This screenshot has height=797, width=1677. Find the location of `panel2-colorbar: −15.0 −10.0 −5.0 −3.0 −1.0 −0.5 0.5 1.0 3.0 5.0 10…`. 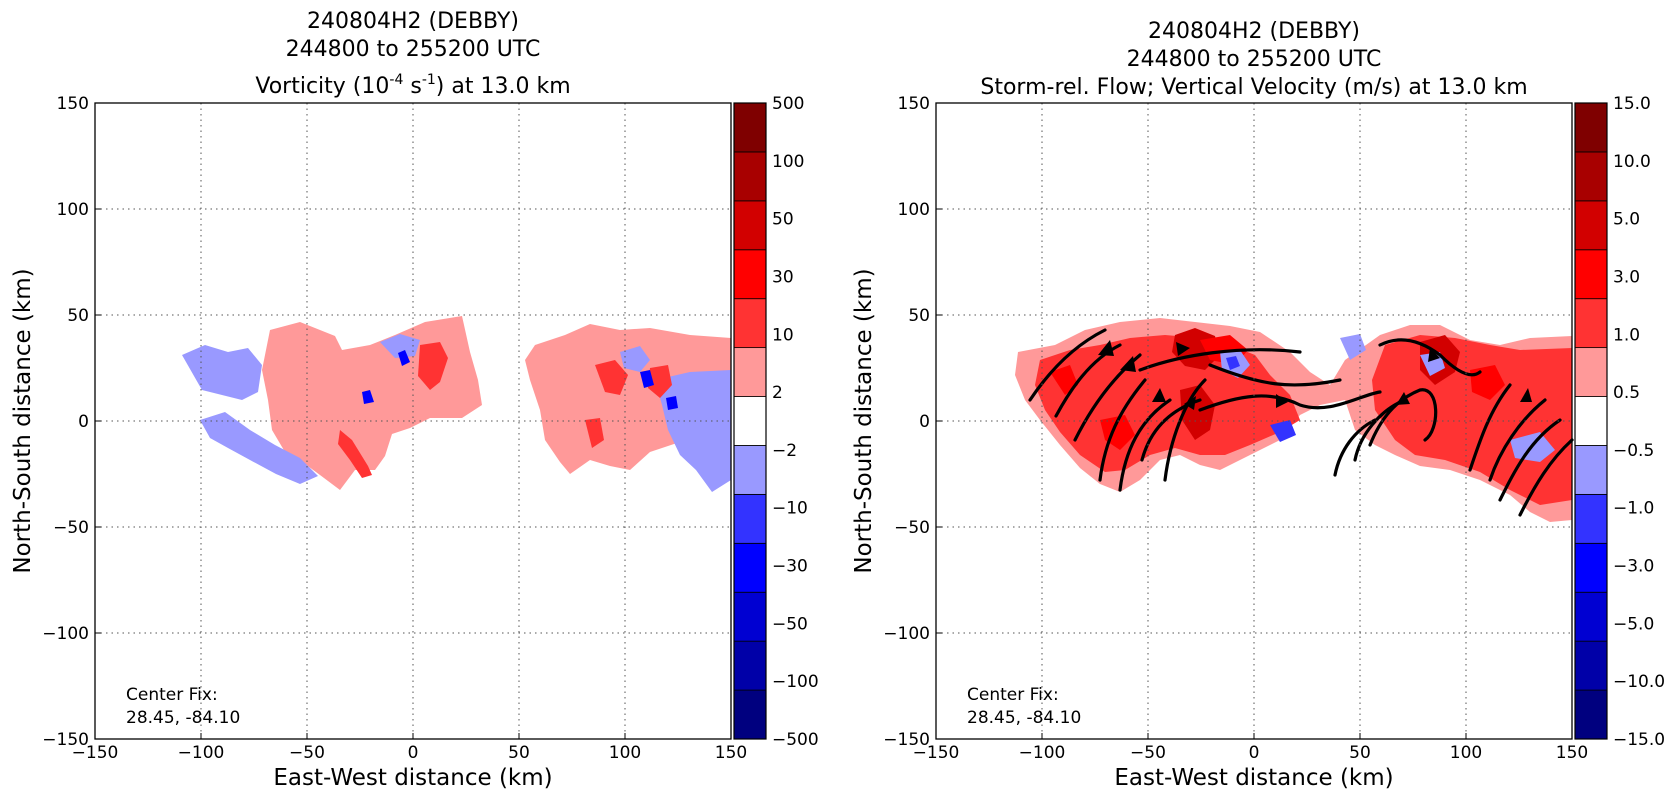

panel2-colorbar: −15.0 −10.0 −5.0 −3.0 −1.0 −0.5 0.5 1.0 3.0 5.0 10… is located at coordinates (1619, 422).